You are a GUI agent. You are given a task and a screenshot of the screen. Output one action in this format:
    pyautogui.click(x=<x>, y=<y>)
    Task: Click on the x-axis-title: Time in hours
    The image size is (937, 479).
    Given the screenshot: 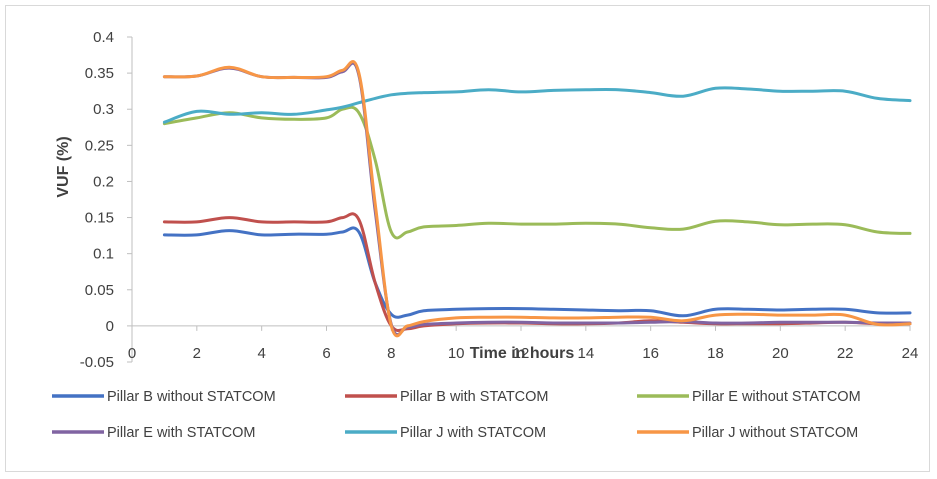 What is the action you would take?
    pyautogui.click(x=522, y=353)
    